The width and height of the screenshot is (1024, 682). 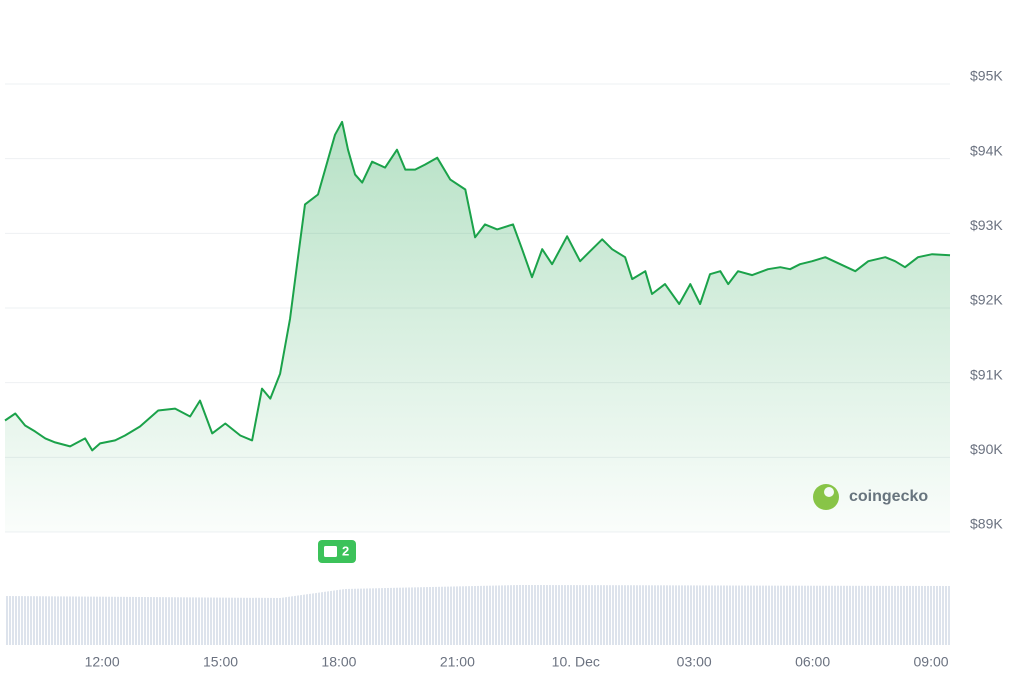 What do you see at coordinates (345, 550) in the screenshot?
I see `badge-count: 2` at bounding box center [345, 550].